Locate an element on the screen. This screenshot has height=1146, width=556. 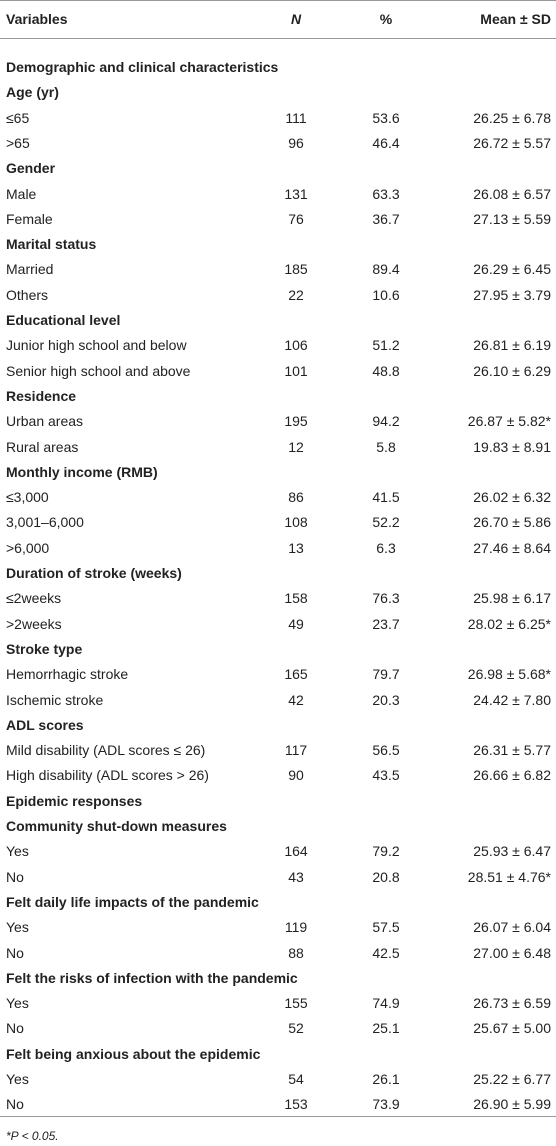
cell: 36.7 is located at coordinates (386, 218).